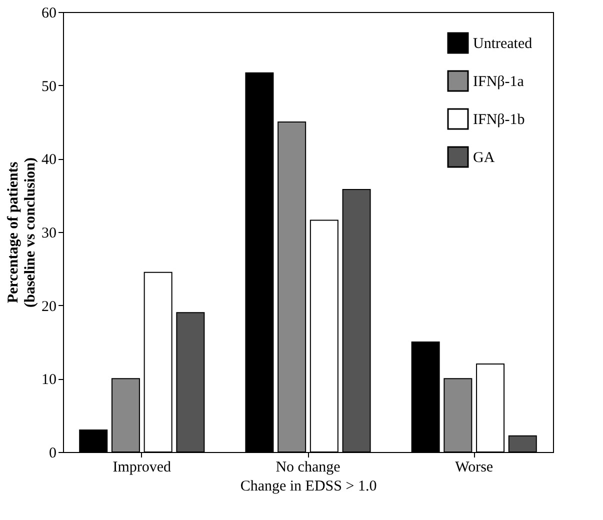  What do you see at coordinates (49, 160) in the screenshot?
I see `y-tick-label: 40` at bounding box center [49, 160].